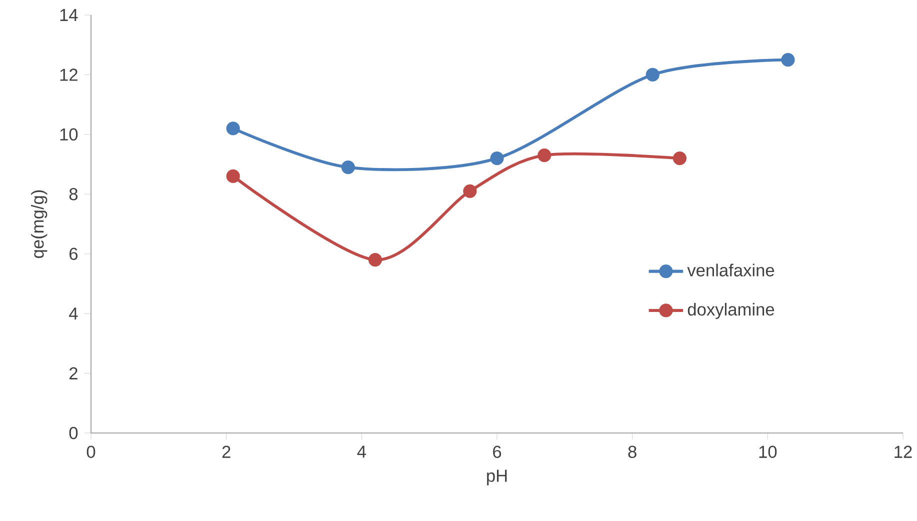 The image size is (917, 521). What do you see at coordinates (226, 452) in the screenshot?
I see `x-tick-label: 2` at bounding box center [226, 452].